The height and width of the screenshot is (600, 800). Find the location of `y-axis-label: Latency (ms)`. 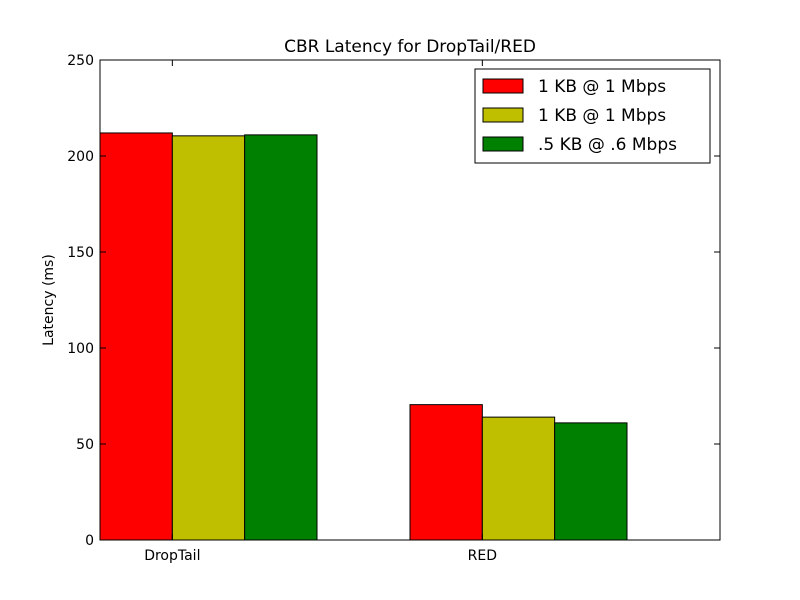

y-axis-label: Latency (ms) is located at coordinates (49, 300).